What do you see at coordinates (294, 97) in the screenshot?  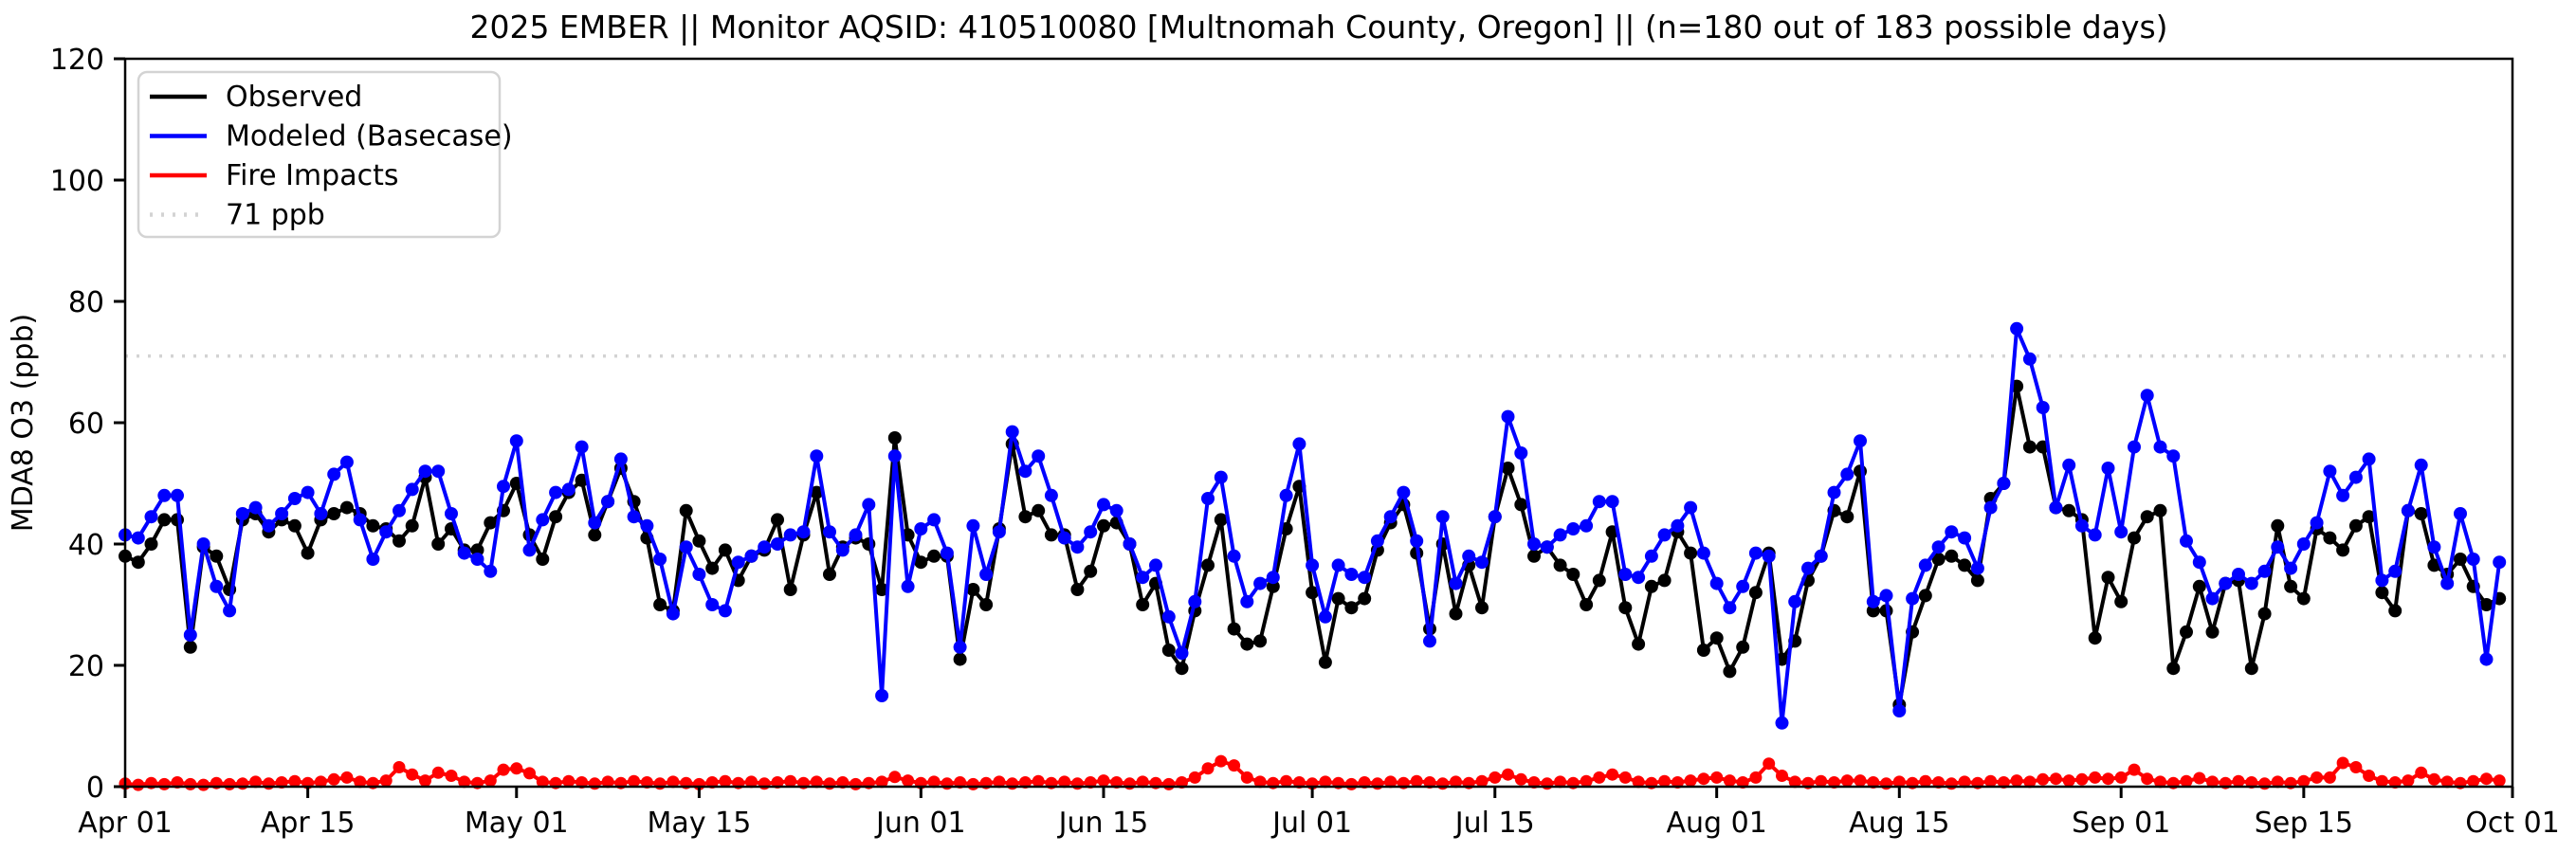 I see `legend-item-label: Observed` at bounding box center [294, 97].